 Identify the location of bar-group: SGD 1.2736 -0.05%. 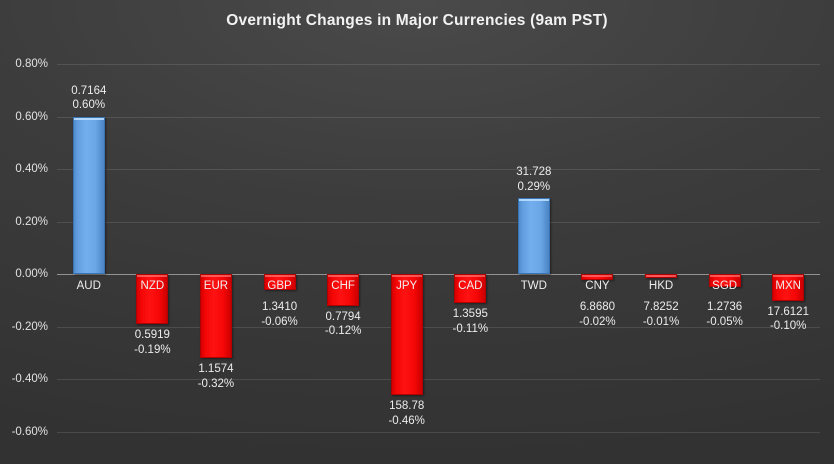
(725, 248).